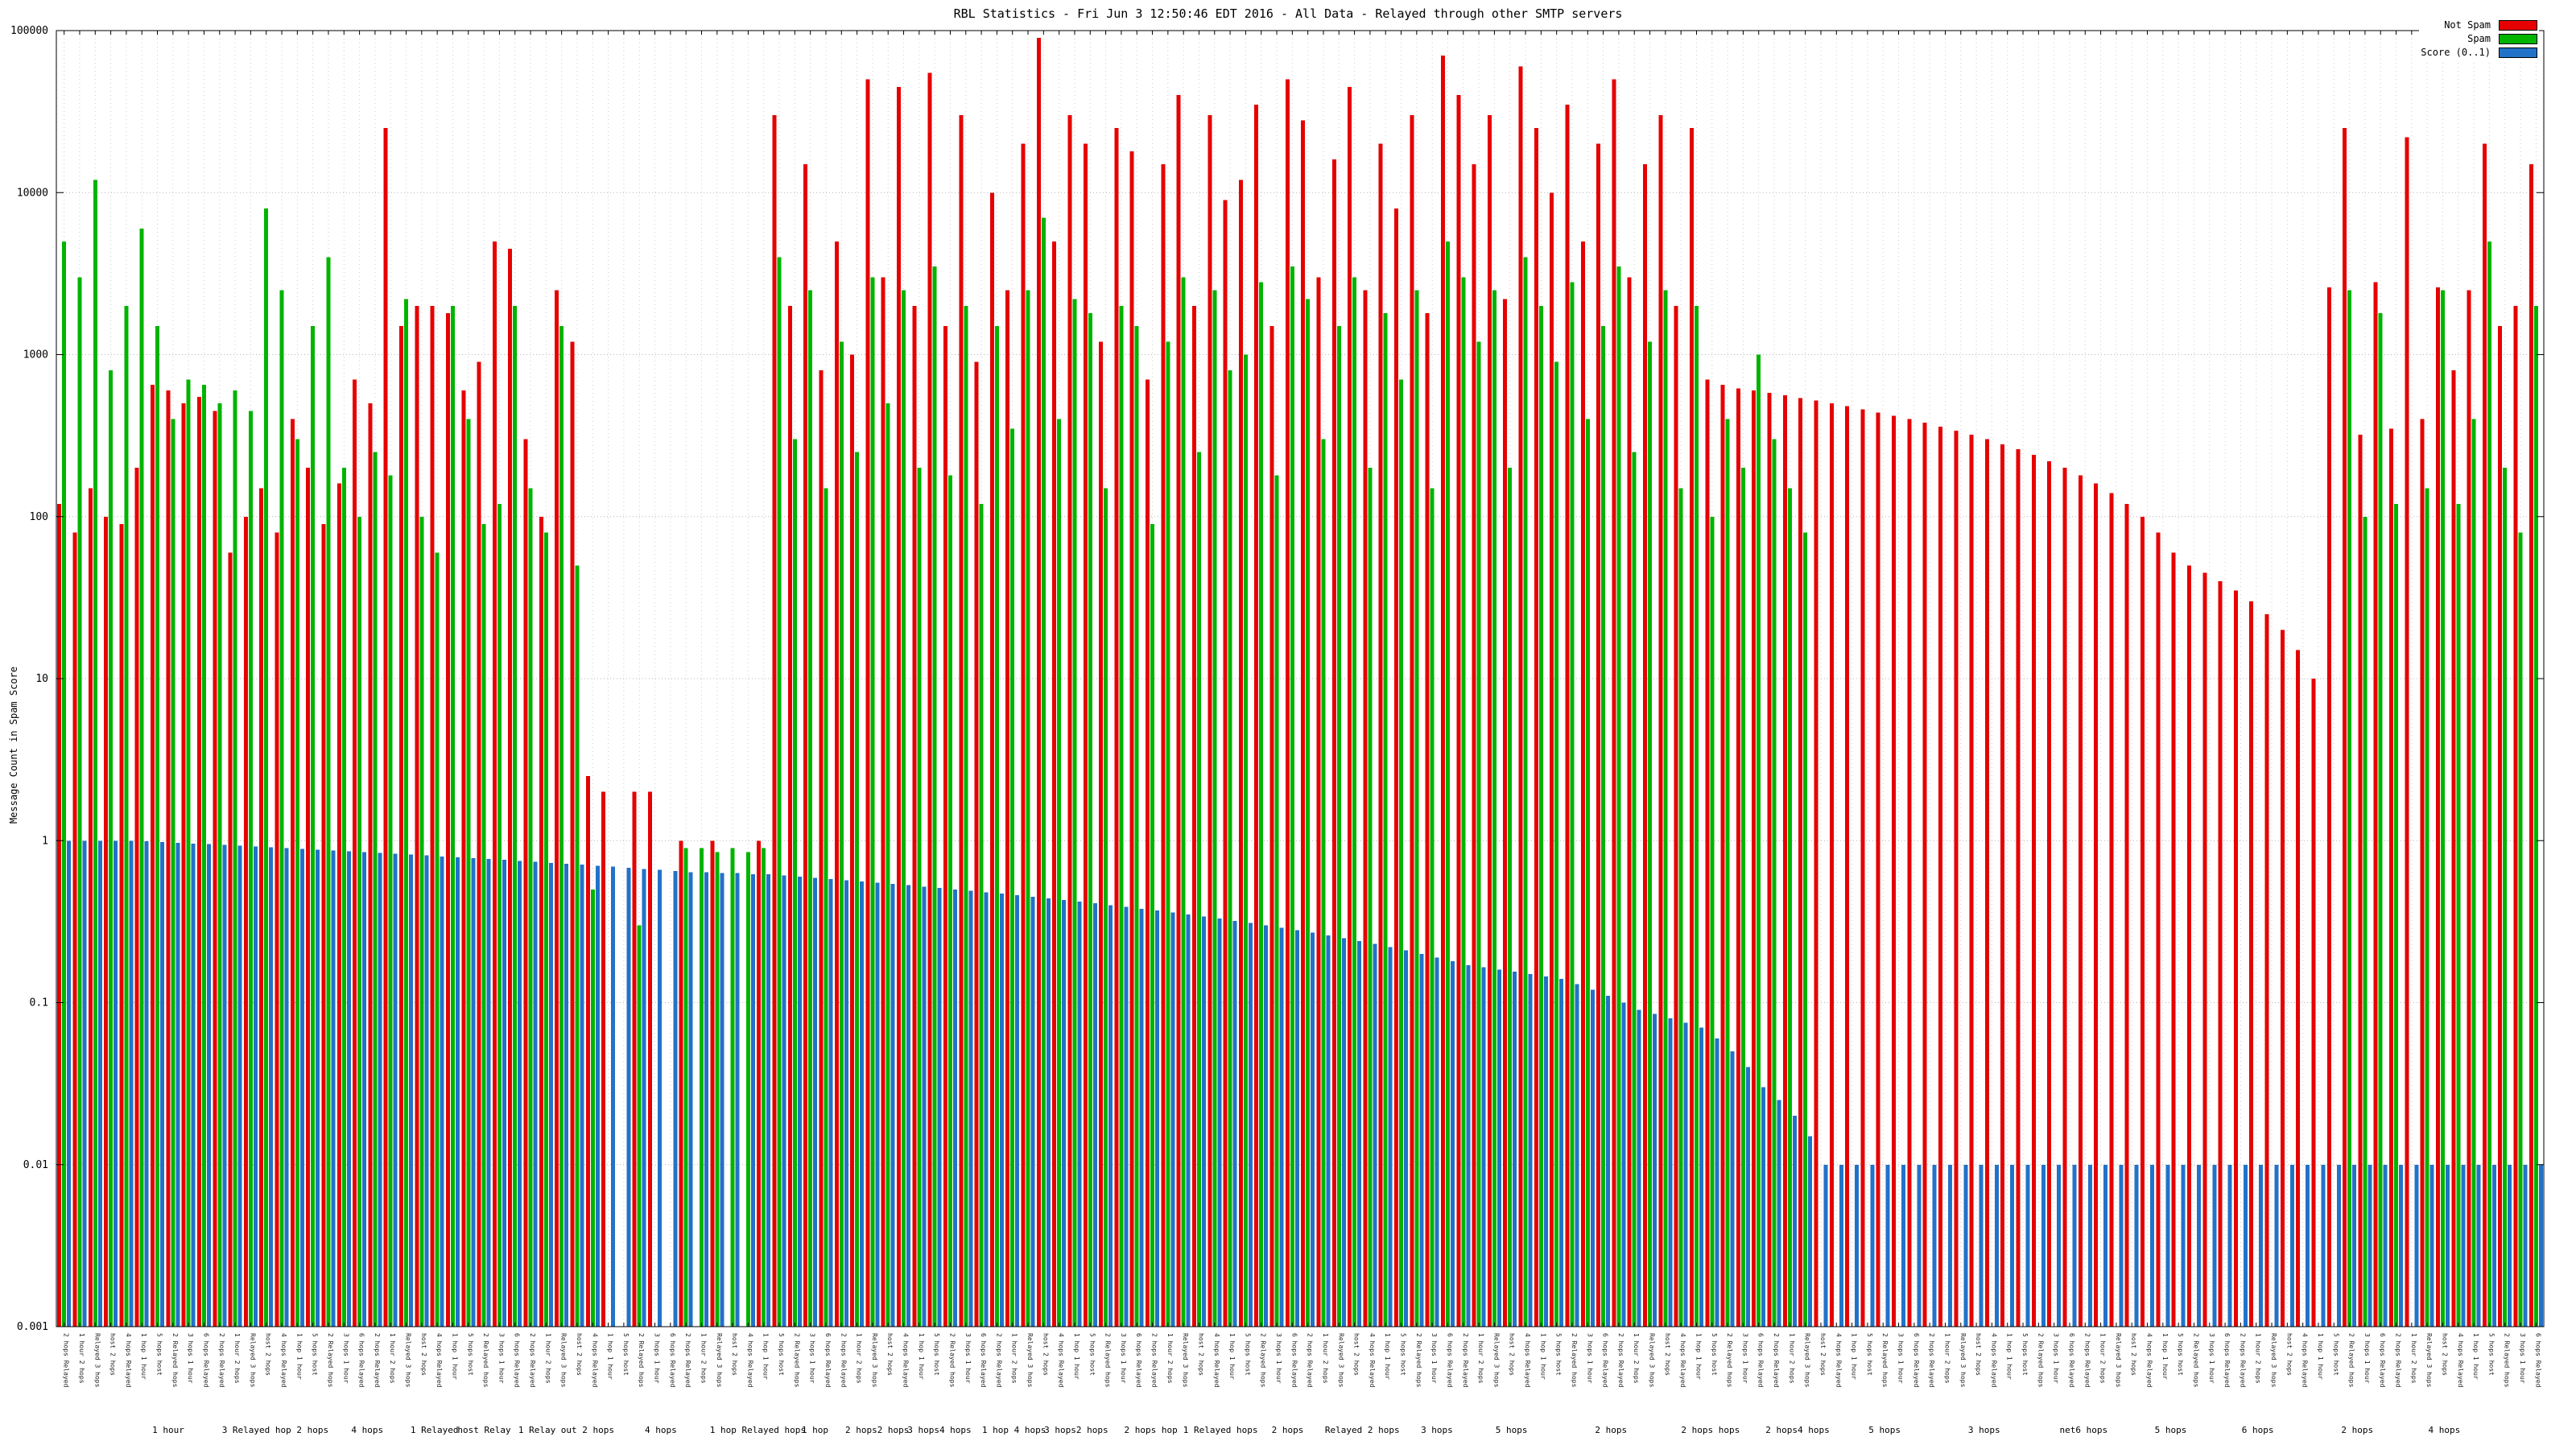 The height and width of the screenshot is (1449, 2576). I want to click on svg-text: Relayed 2 hops, so click(1362, 1430).